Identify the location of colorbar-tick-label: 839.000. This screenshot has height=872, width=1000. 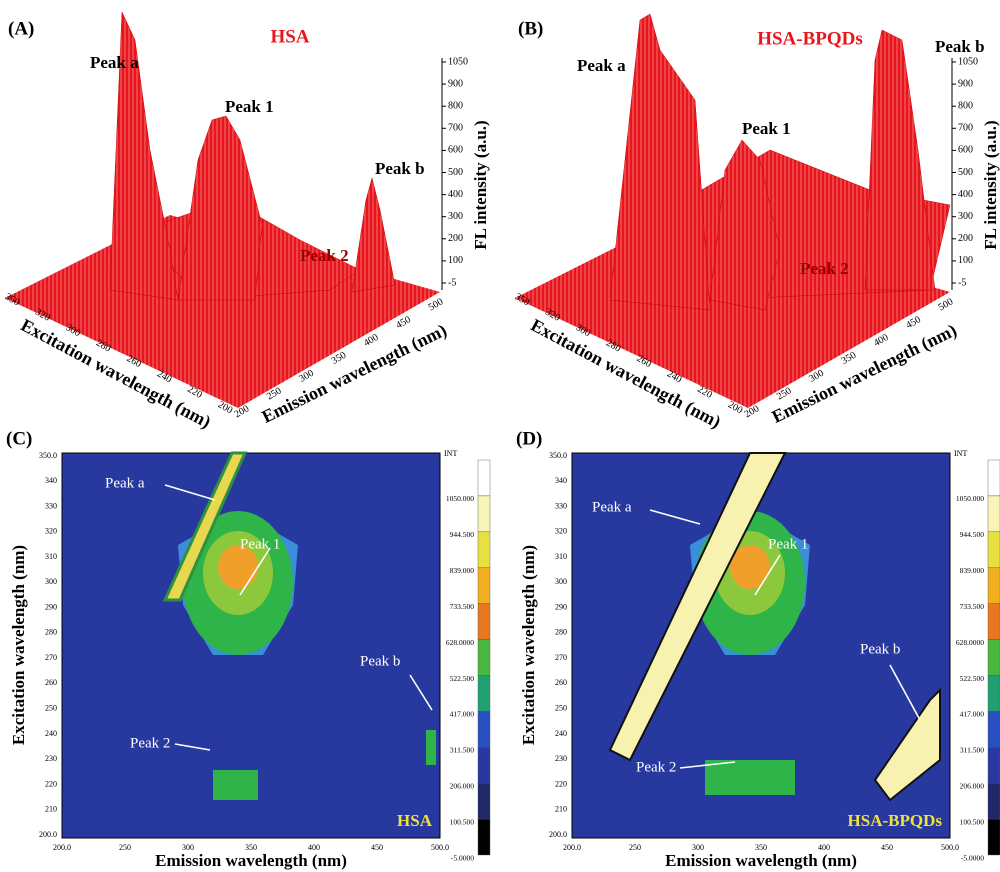
(972, 570).